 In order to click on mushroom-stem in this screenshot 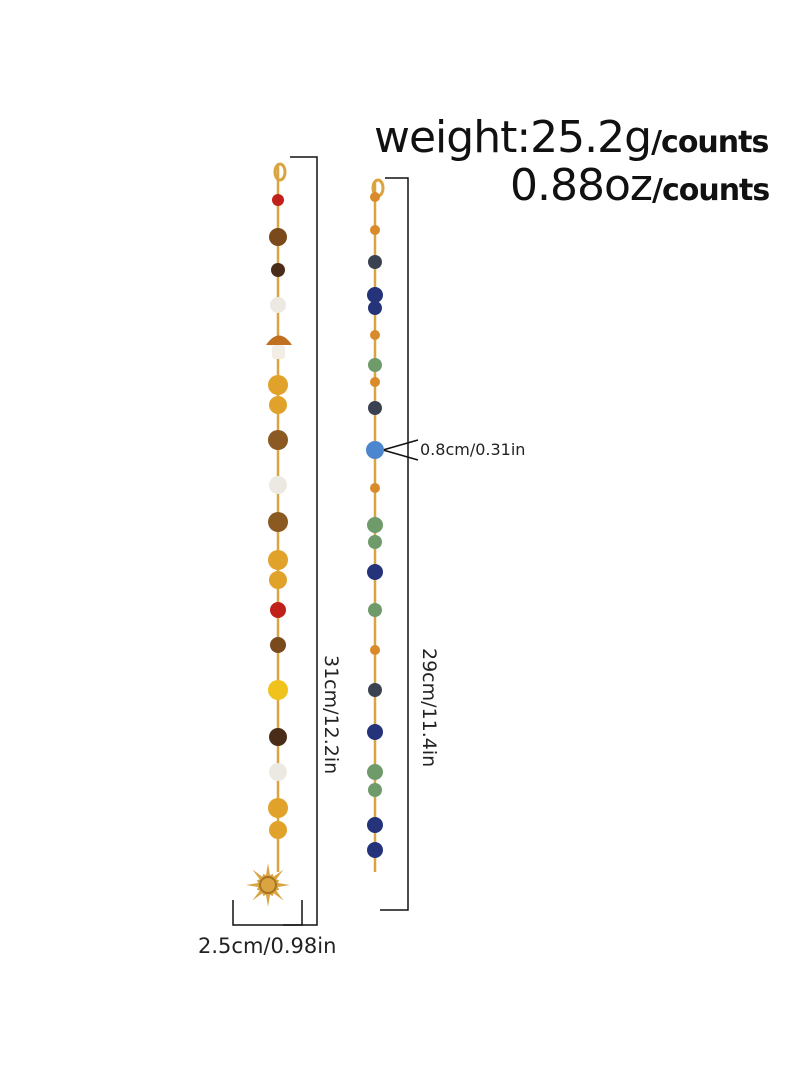, I will do `click(278, 352)`.